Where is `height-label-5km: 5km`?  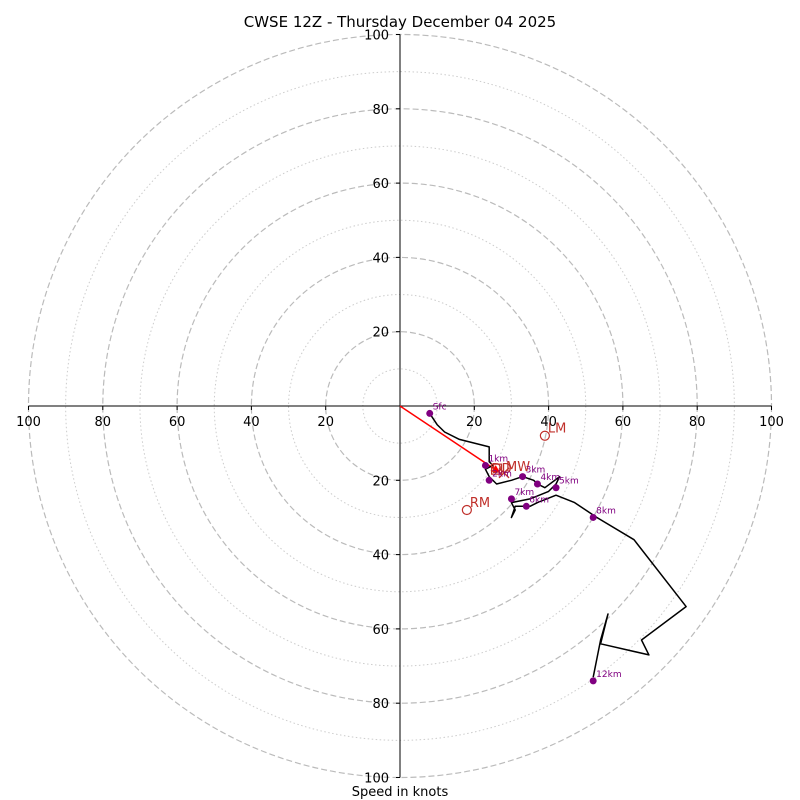 height-label-5km: 5km is located at coordinates (569, 482).